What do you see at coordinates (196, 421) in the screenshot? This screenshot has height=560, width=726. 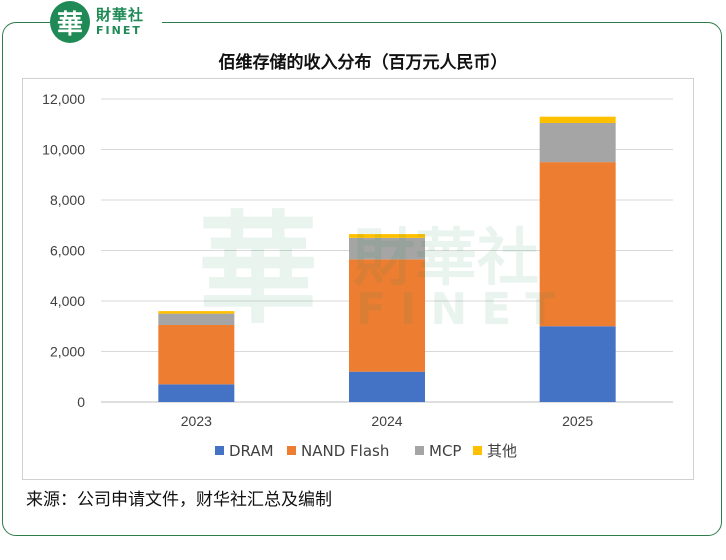 I see `x-tick-label: 2023` at bounding box center [196, 421].